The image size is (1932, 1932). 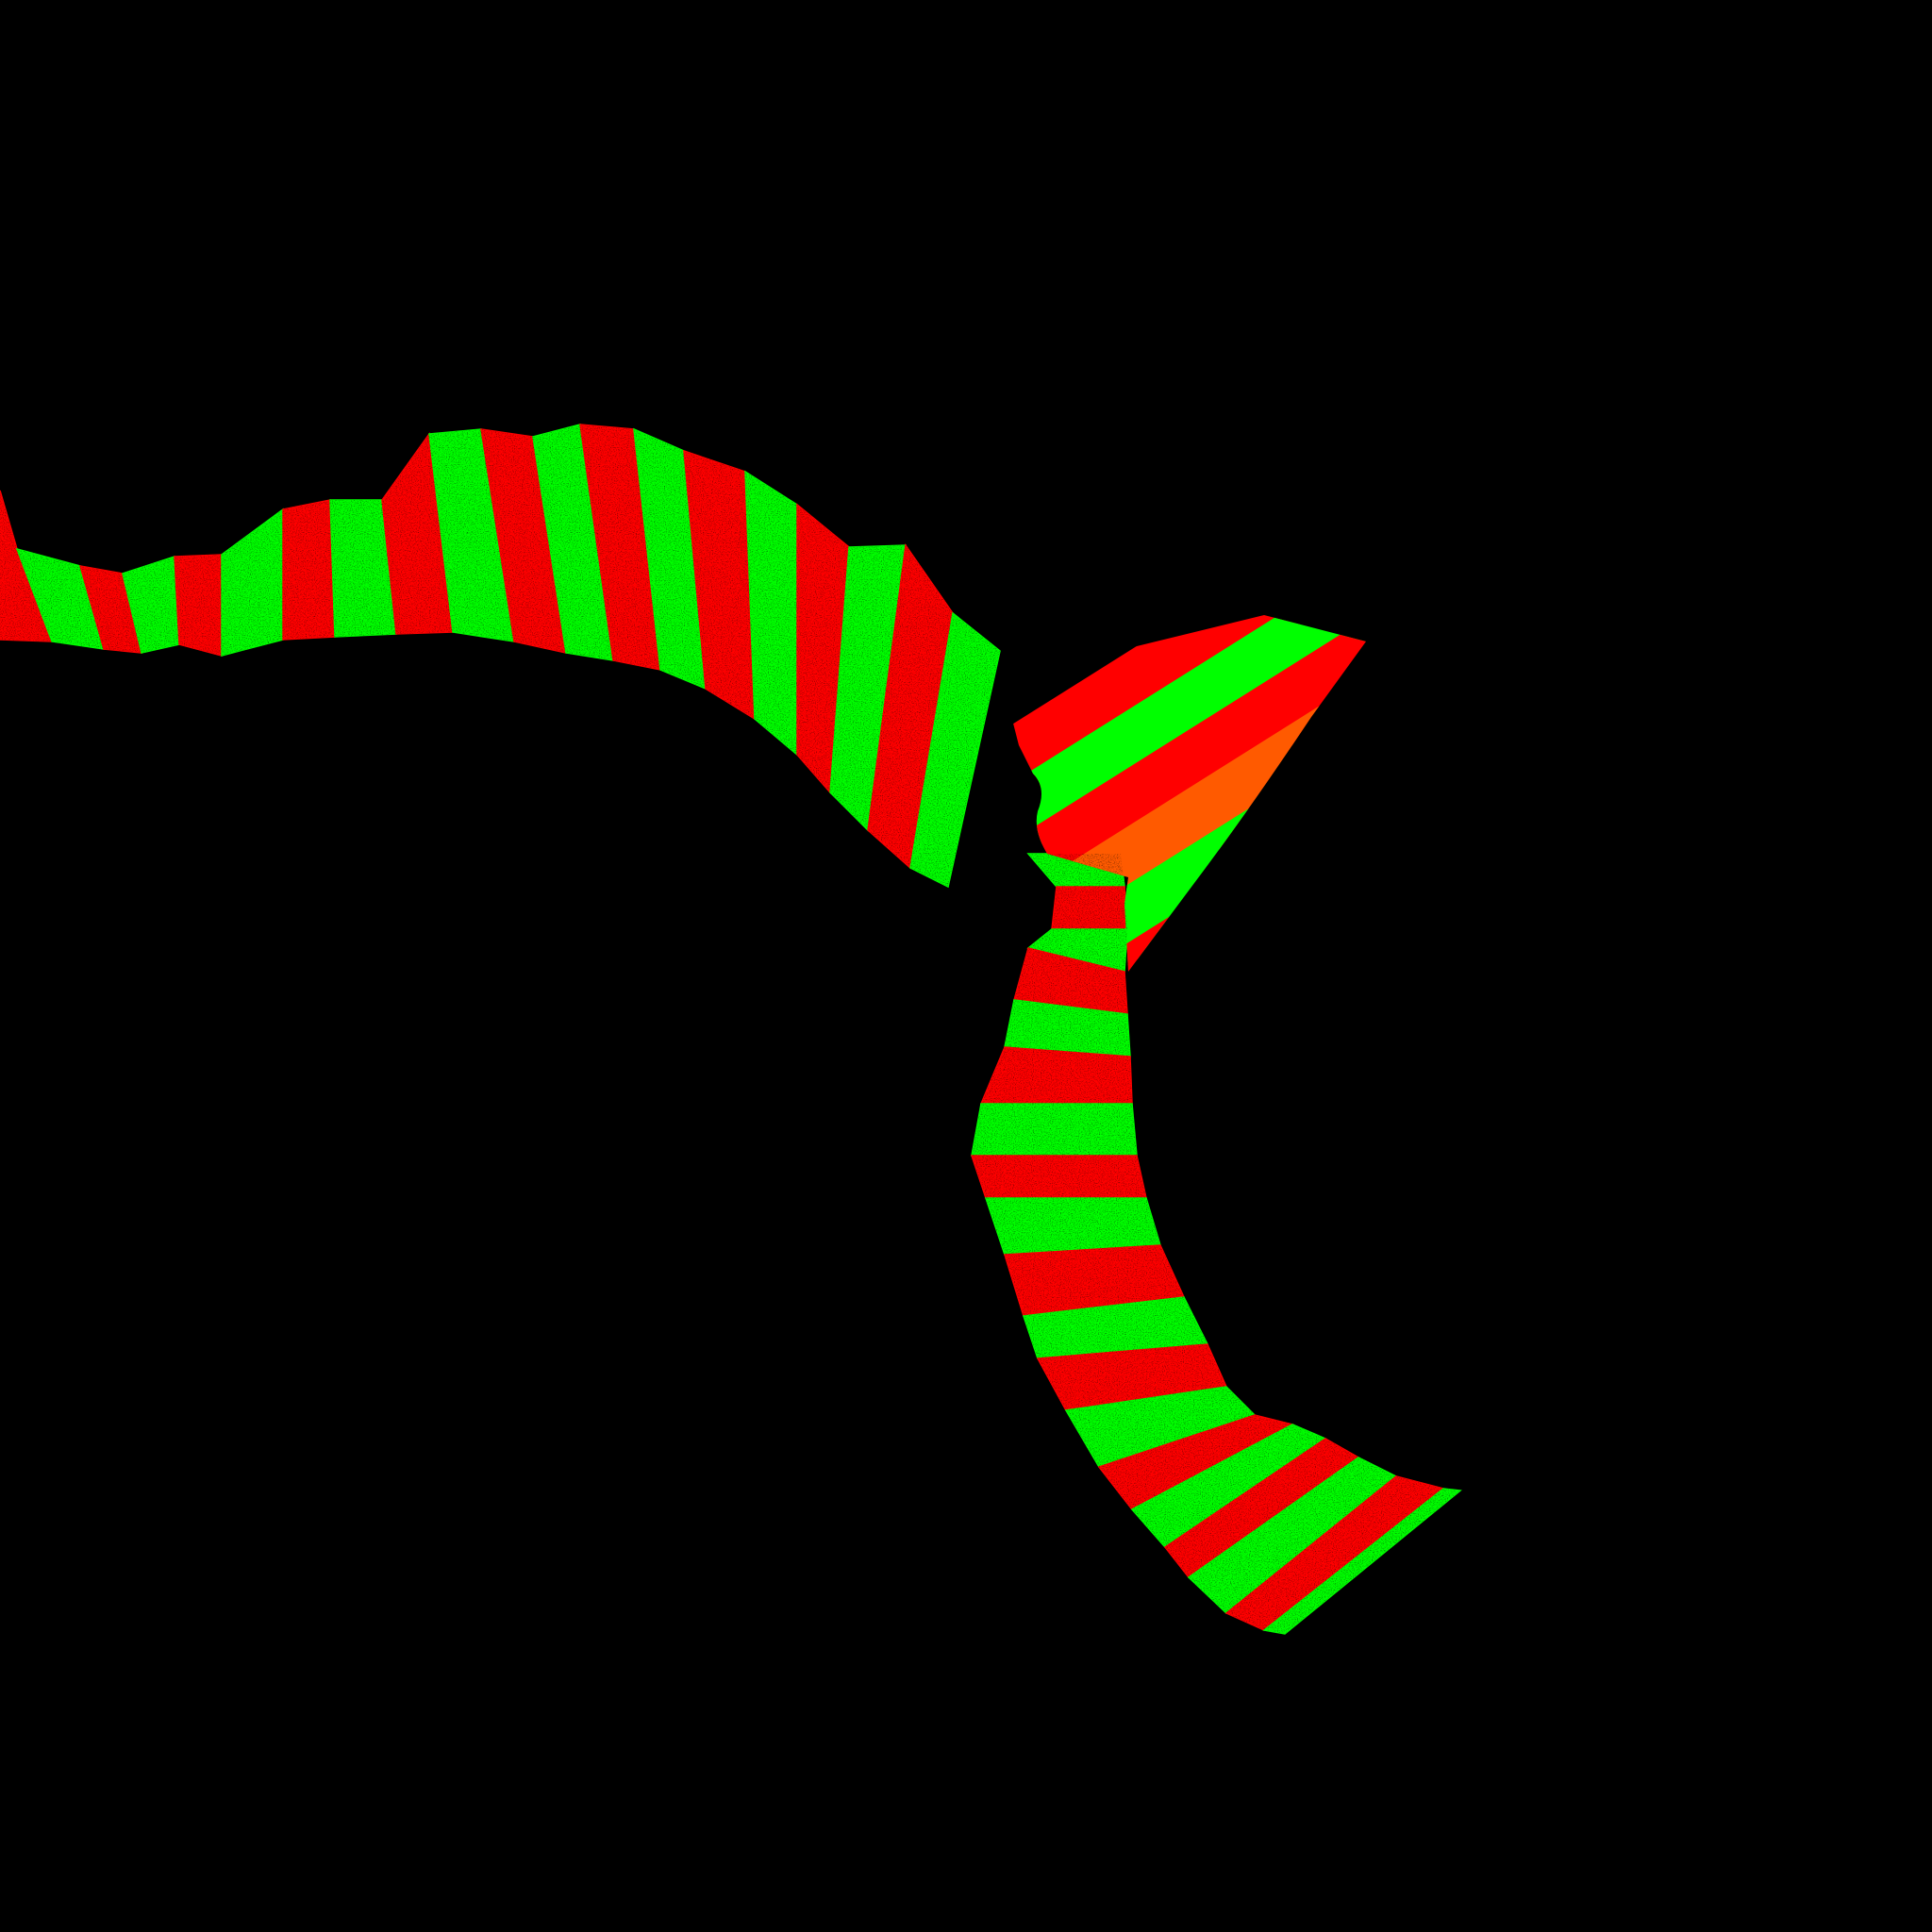 What do you see at coordinates (1216, 1244) in the screenshot?
I see `lower-curved-band-texture` at bounding box center [1216, 1244].